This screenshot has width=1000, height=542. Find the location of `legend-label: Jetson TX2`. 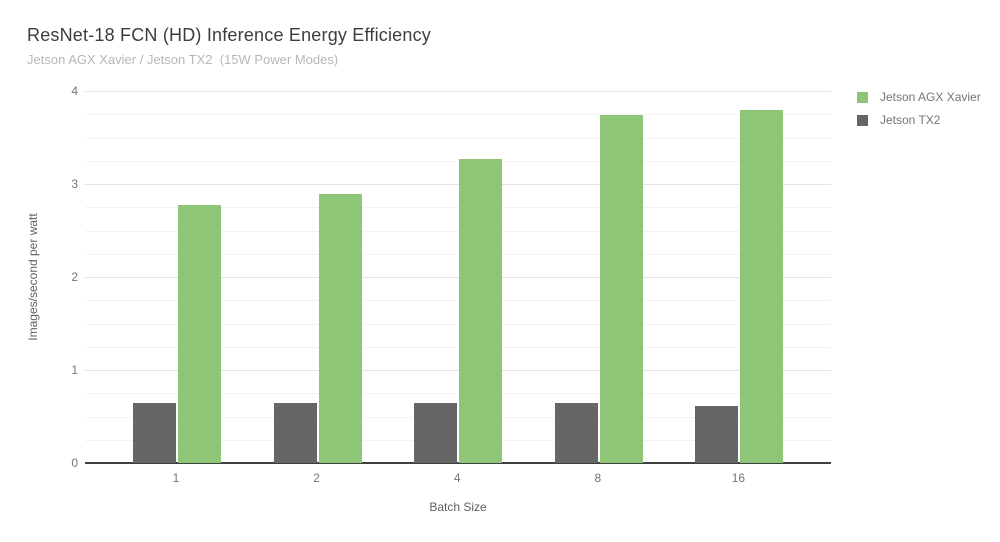

legend-label: Jetson TX2 is located at coordinates (910, 120).